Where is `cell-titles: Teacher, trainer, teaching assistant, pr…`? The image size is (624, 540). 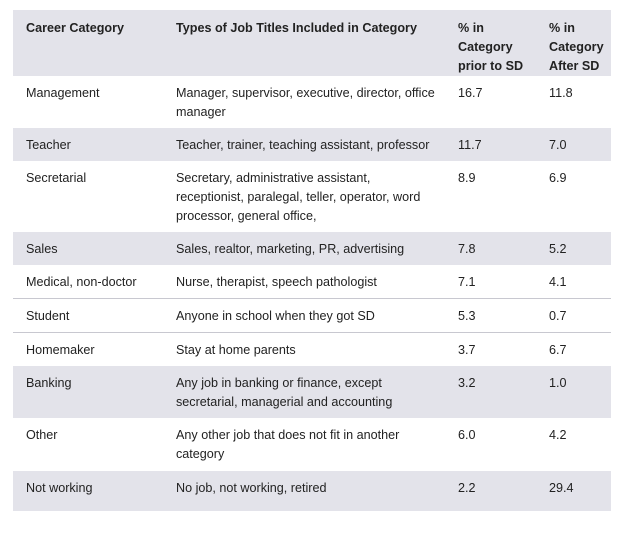
cell-titles: Teacher, trainer, teaching assistant, pr… is located at coordinates (304, 144).